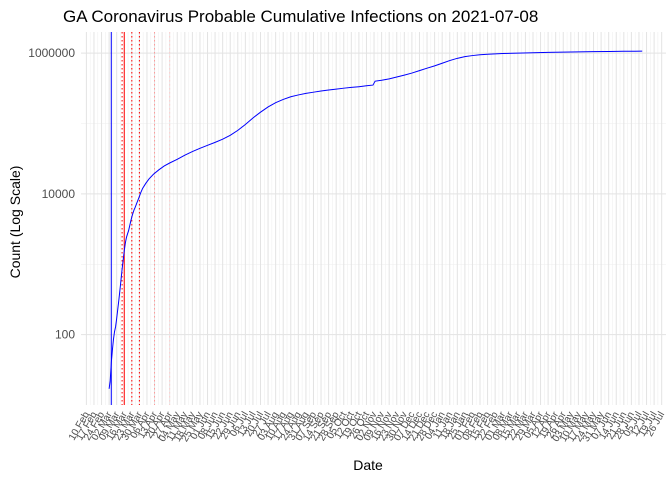  What do you see at coordinates (59, 194) in the screenshot?
I see `y-tick-label: 10000` at bounding box center [59, 194].